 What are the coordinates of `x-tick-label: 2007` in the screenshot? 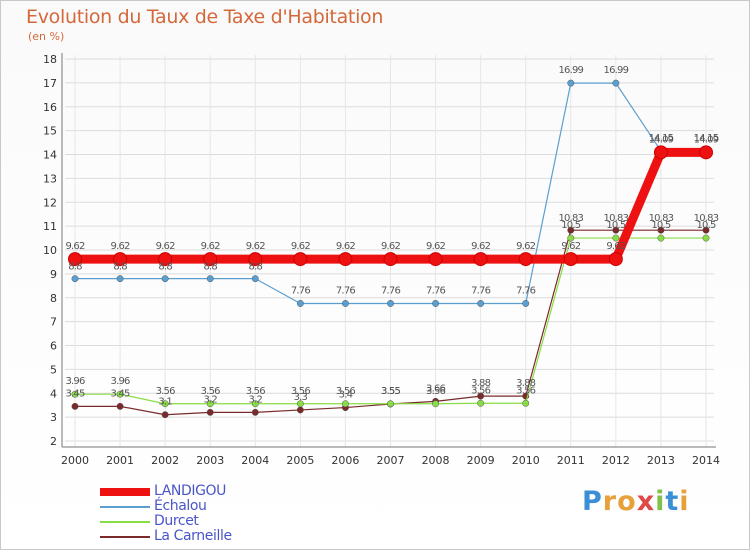 It's located at (391, 460).